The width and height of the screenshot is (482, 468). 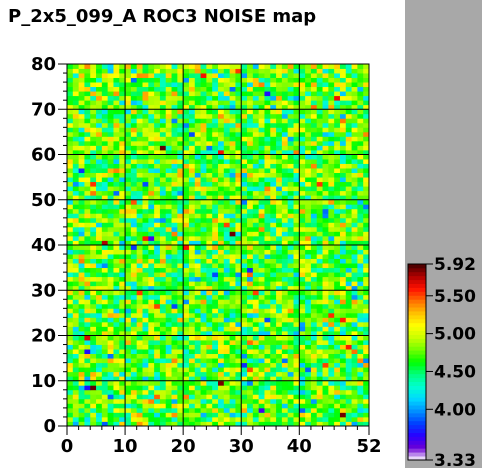 What do you see at coordinates (417, 438) in the screenshot?
I see `colorbar-segment` at bounding box center [417, 438].